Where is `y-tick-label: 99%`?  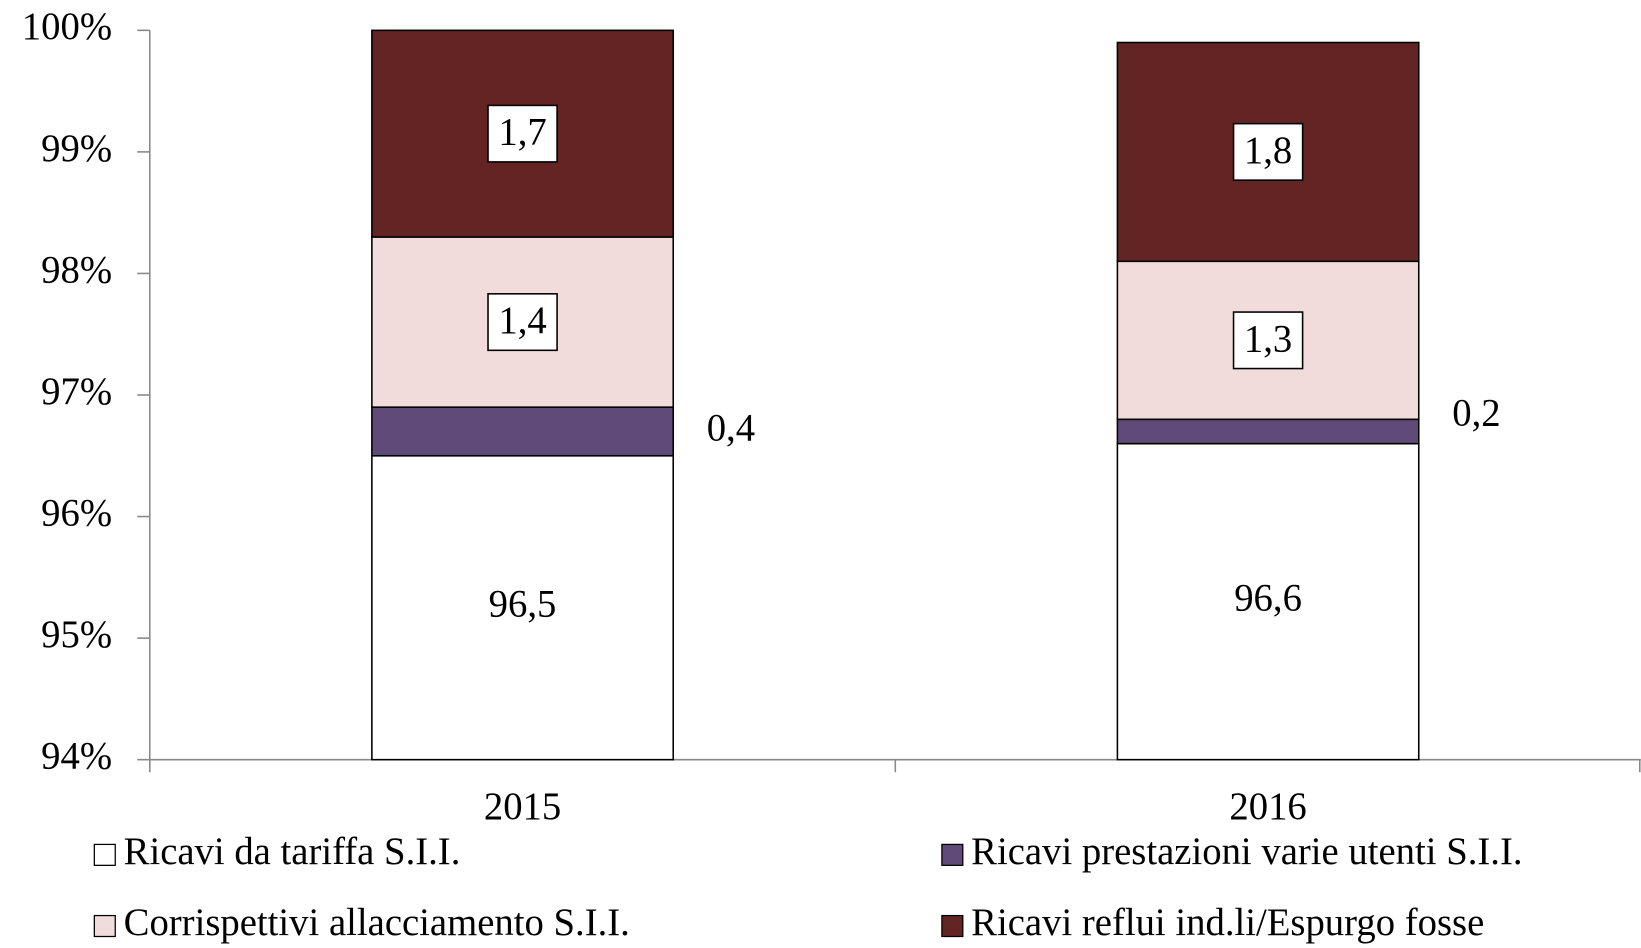
y-tick-label: 99% is located at coordinates (76, 149).